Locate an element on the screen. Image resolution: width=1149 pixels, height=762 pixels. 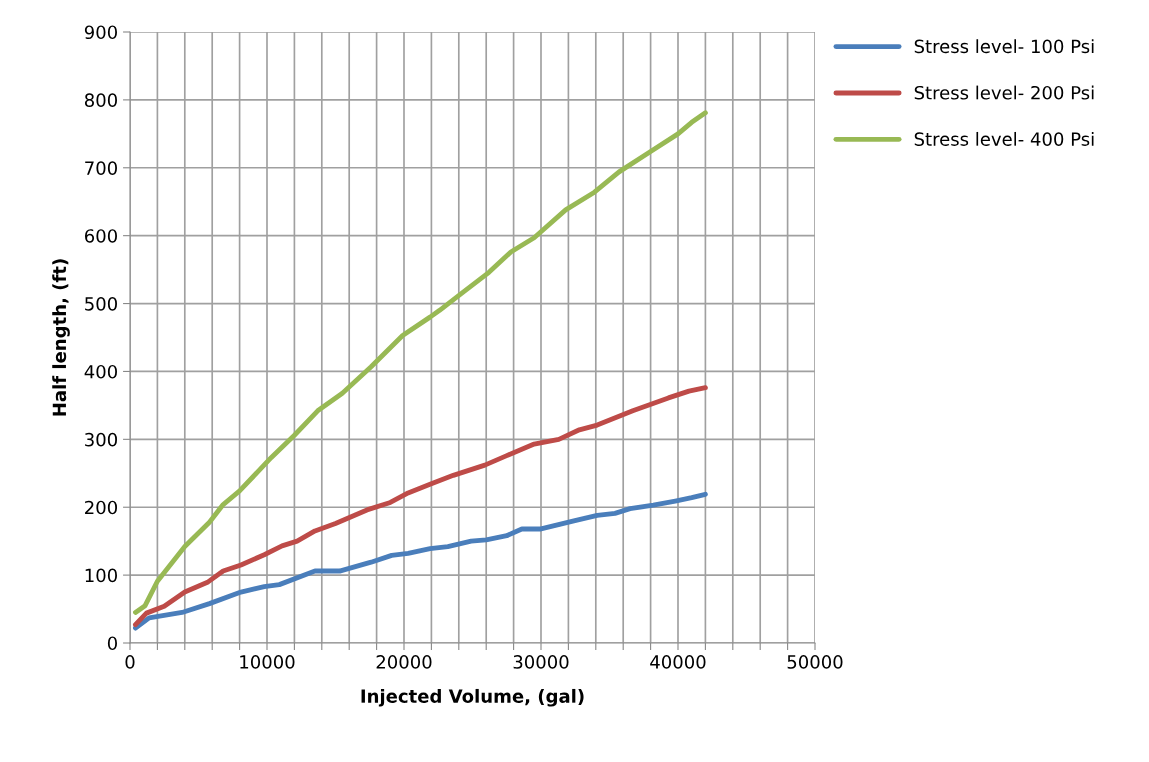
legend-label: Stress level- 400 Psi is located at coordinates (1004, 138).